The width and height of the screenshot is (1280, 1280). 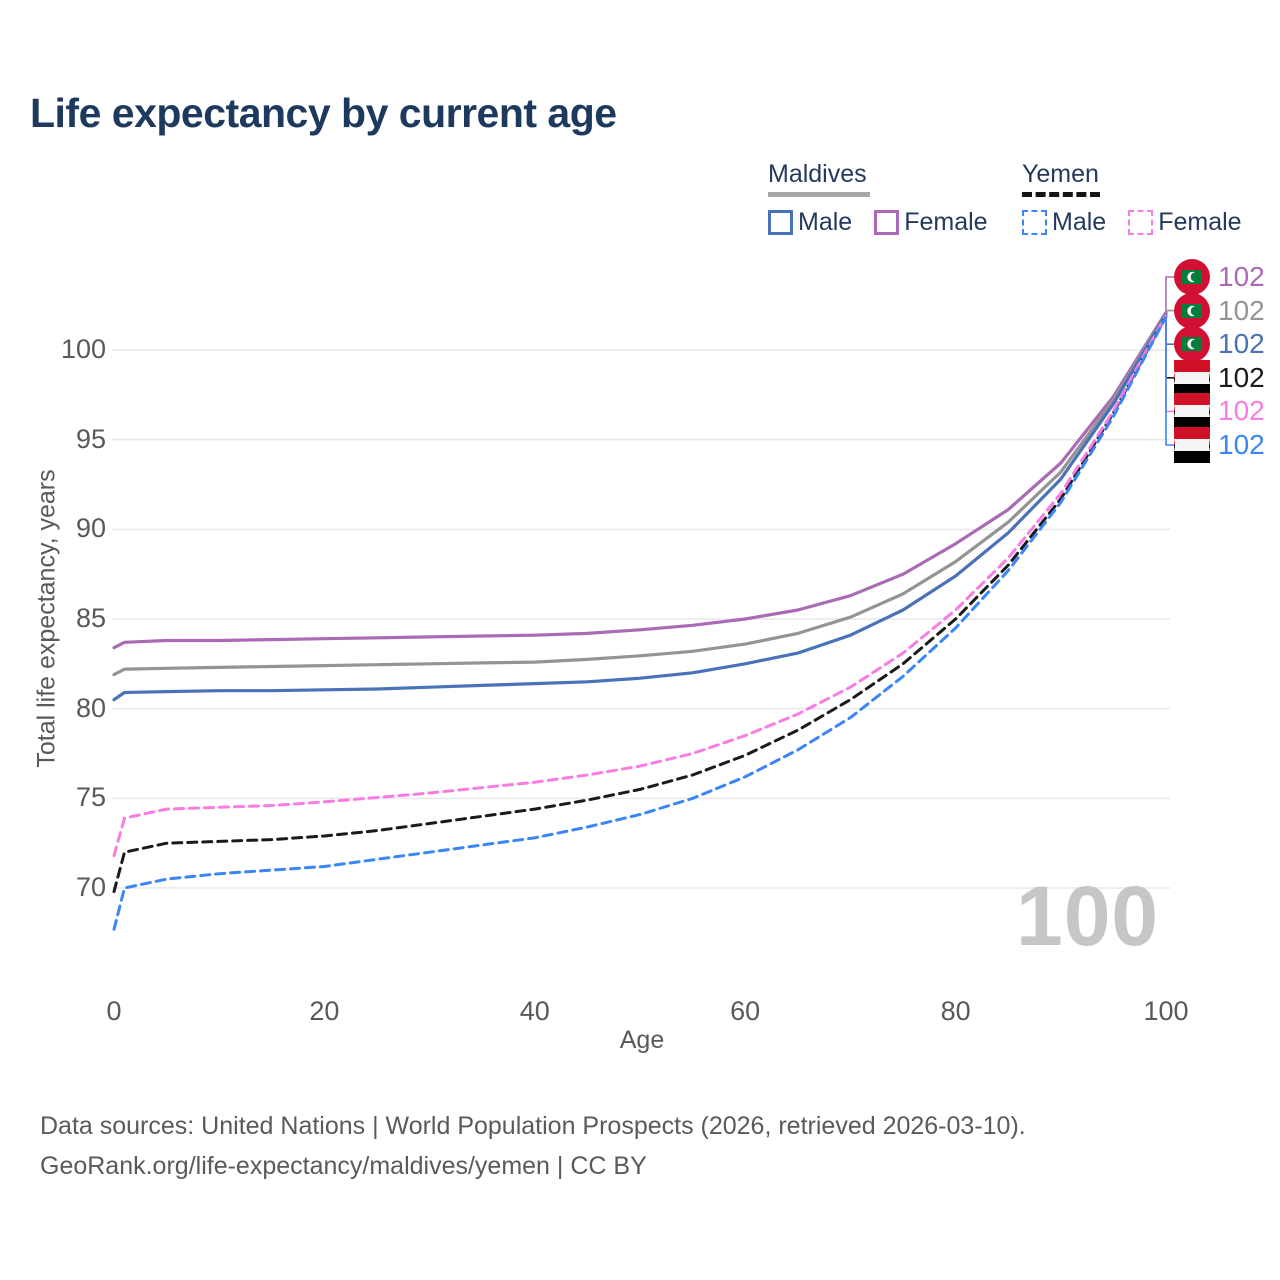 What do you see at coordinates (90, 528) in the screenshot?
I see `y-tick-label: 90` at bounding box center [90, 528].